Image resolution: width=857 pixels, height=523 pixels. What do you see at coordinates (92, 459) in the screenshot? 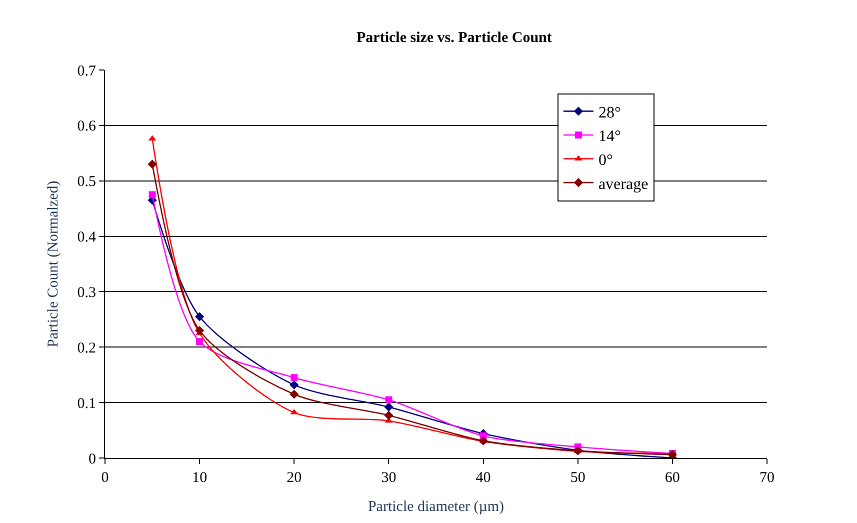
I see `y-tick-label: 0` at bounding box center [92, 459].